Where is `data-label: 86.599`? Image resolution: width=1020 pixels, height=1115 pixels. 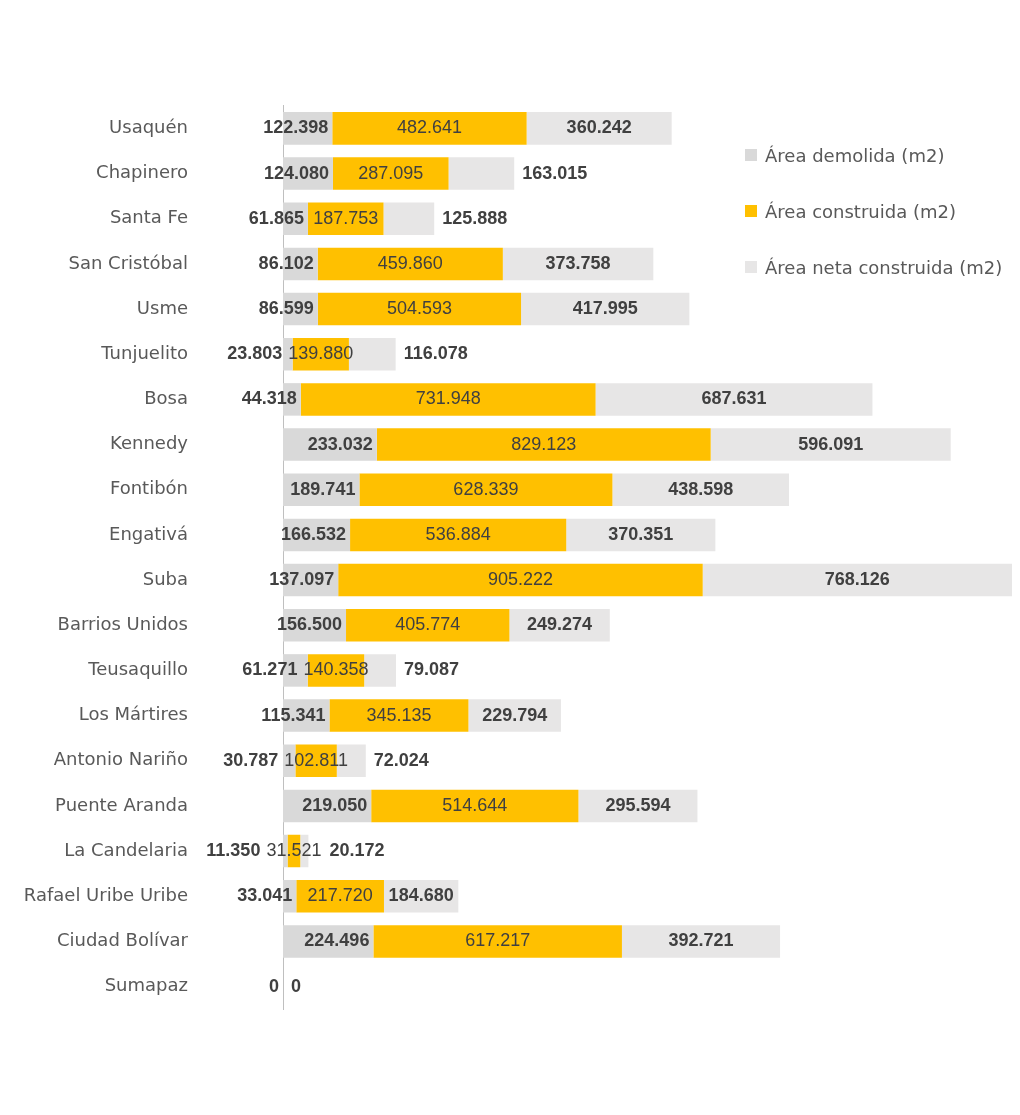
data-label: 86.599 is located at coordinates (286, 308).